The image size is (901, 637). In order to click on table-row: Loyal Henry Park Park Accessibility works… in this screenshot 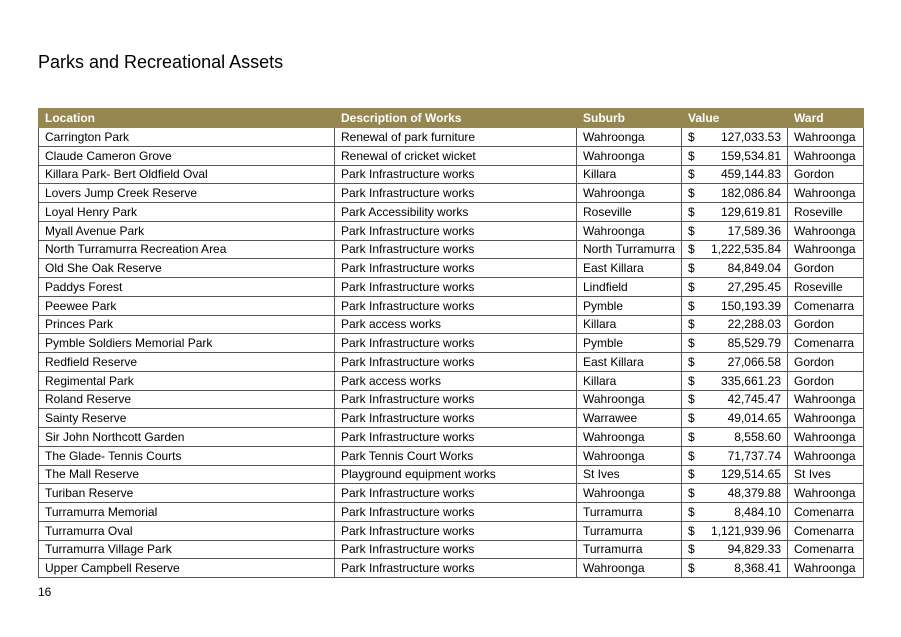, I will do `click(451, 212)`.